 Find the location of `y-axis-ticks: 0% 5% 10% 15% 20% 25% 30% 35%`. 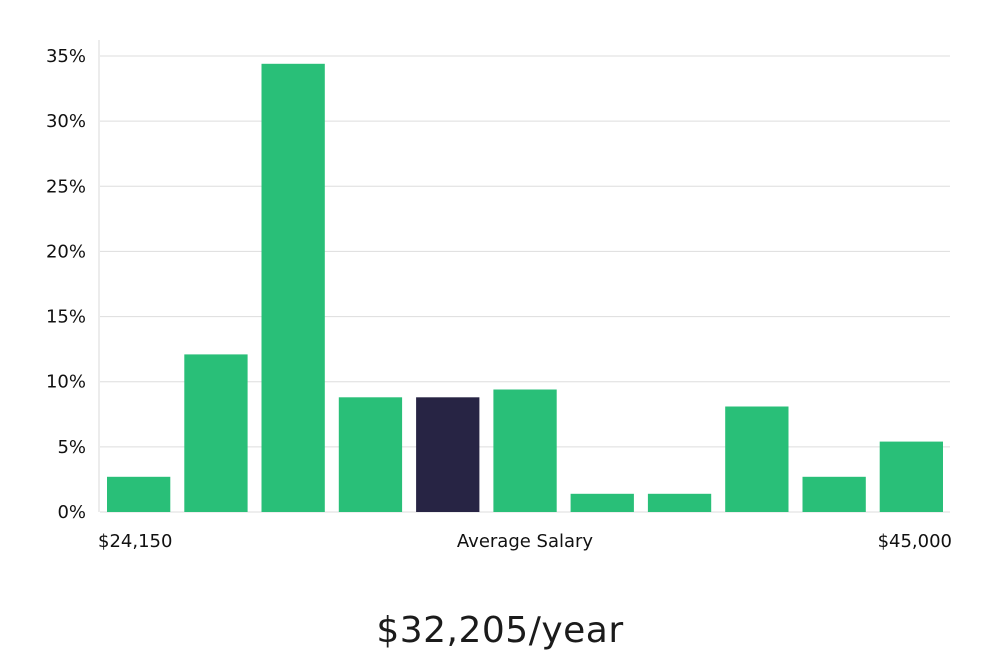

y-axis-ticks: 0% 5% 10% 15% 20% 25% 30% 35% is located at coordinates (66, 284).